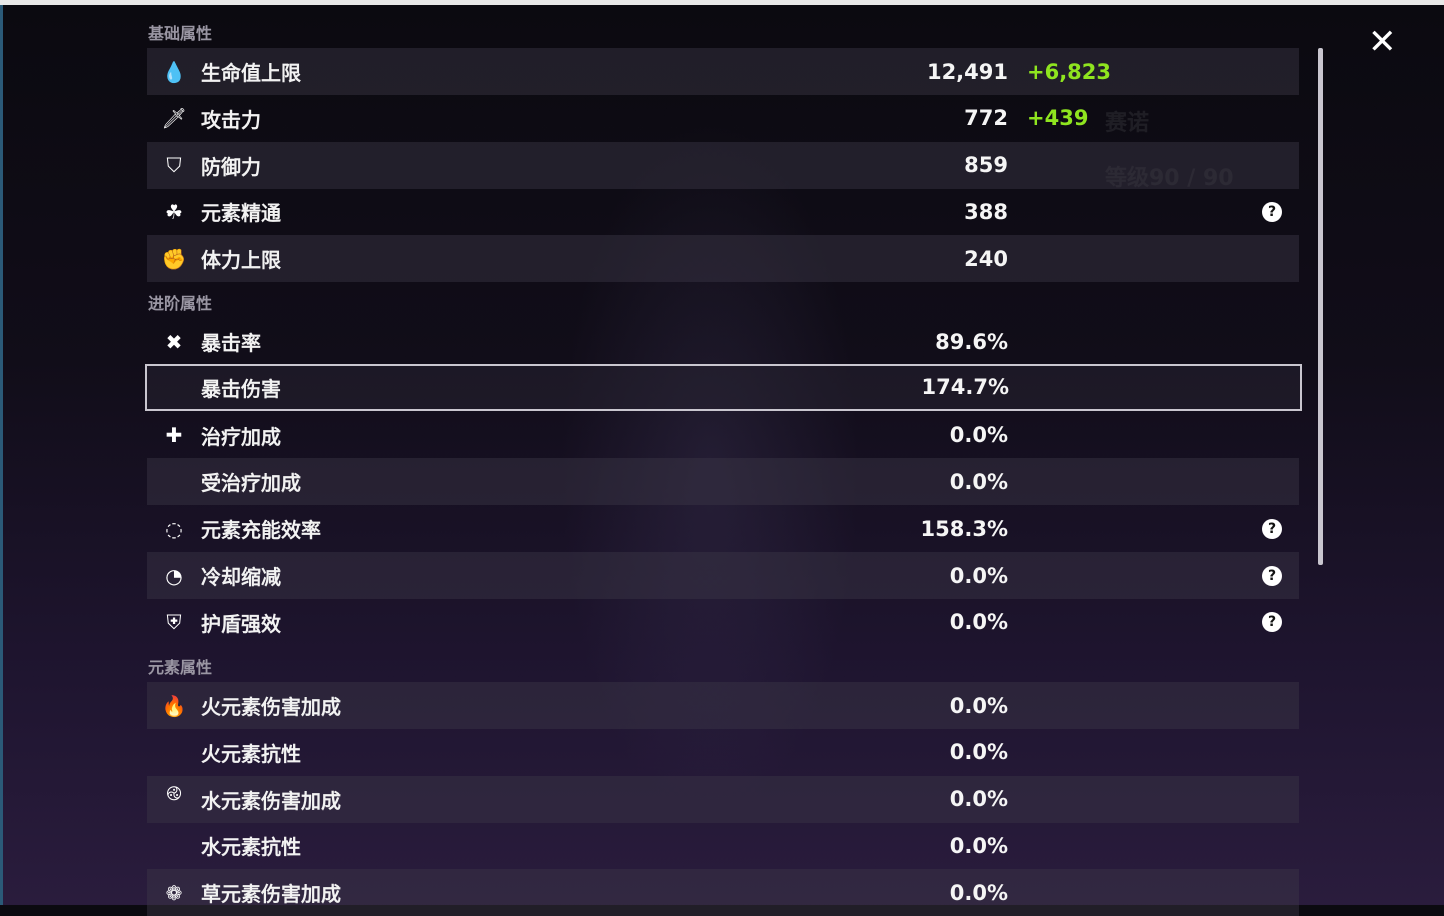 The width and height of the screenshot is (1444, 916). I want to click on attribute-row: ⛉ 防御力 859, so click(723, 165).